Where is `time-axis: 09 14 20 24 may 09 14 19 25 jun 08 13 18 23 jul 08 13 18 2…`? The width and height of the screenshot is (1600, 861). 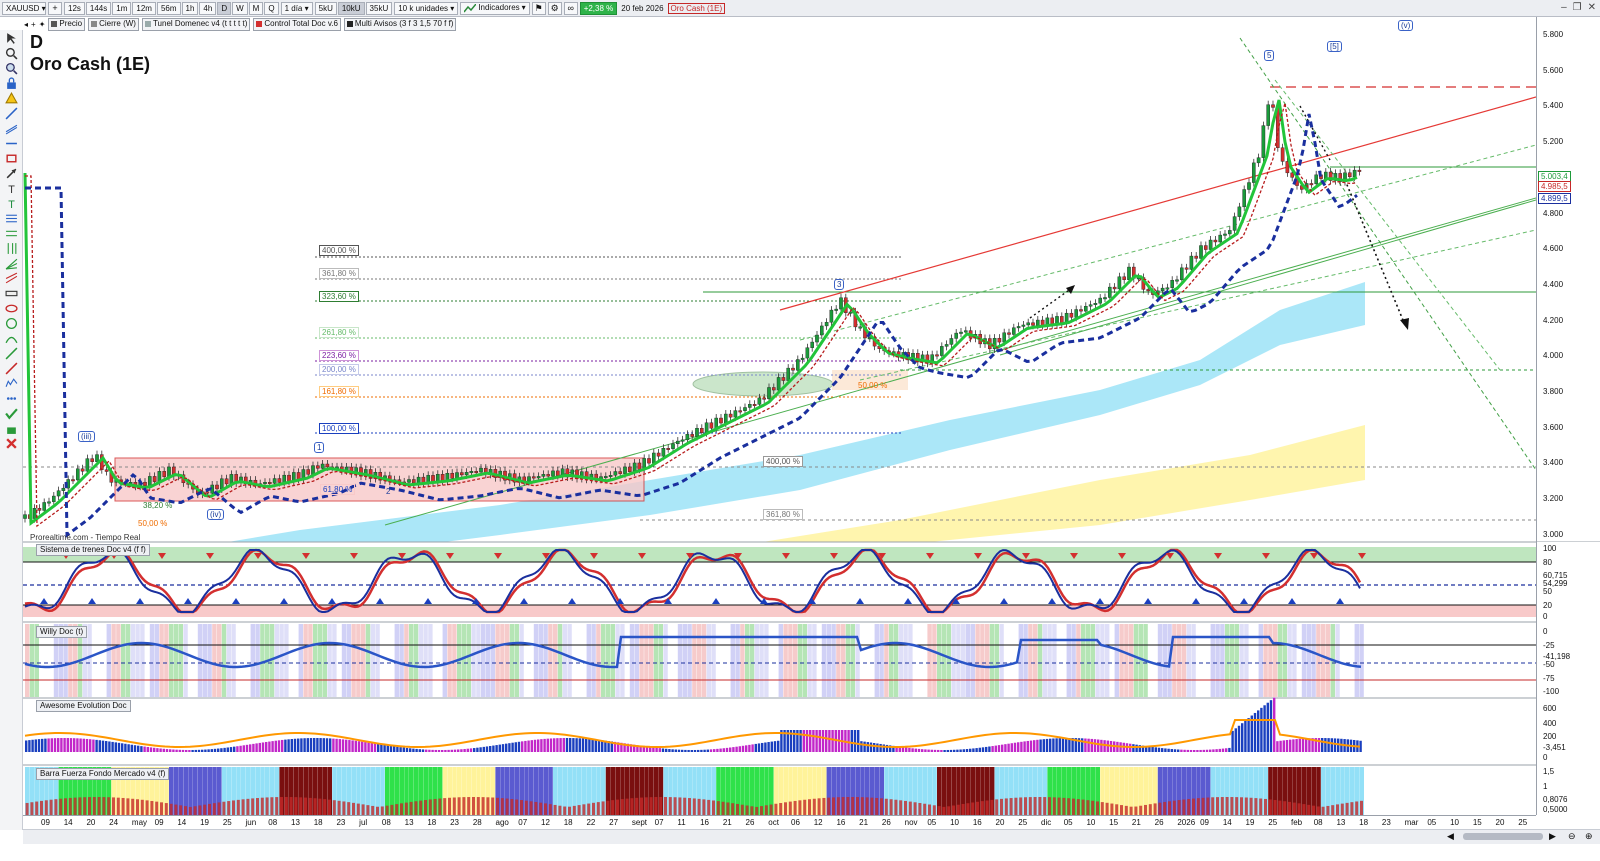
time-axis: 09 14 20 24 may 09 14 19 25 jun 08 13 18 23 jul 08 13 18 2… is located at coordinates (779, 822).